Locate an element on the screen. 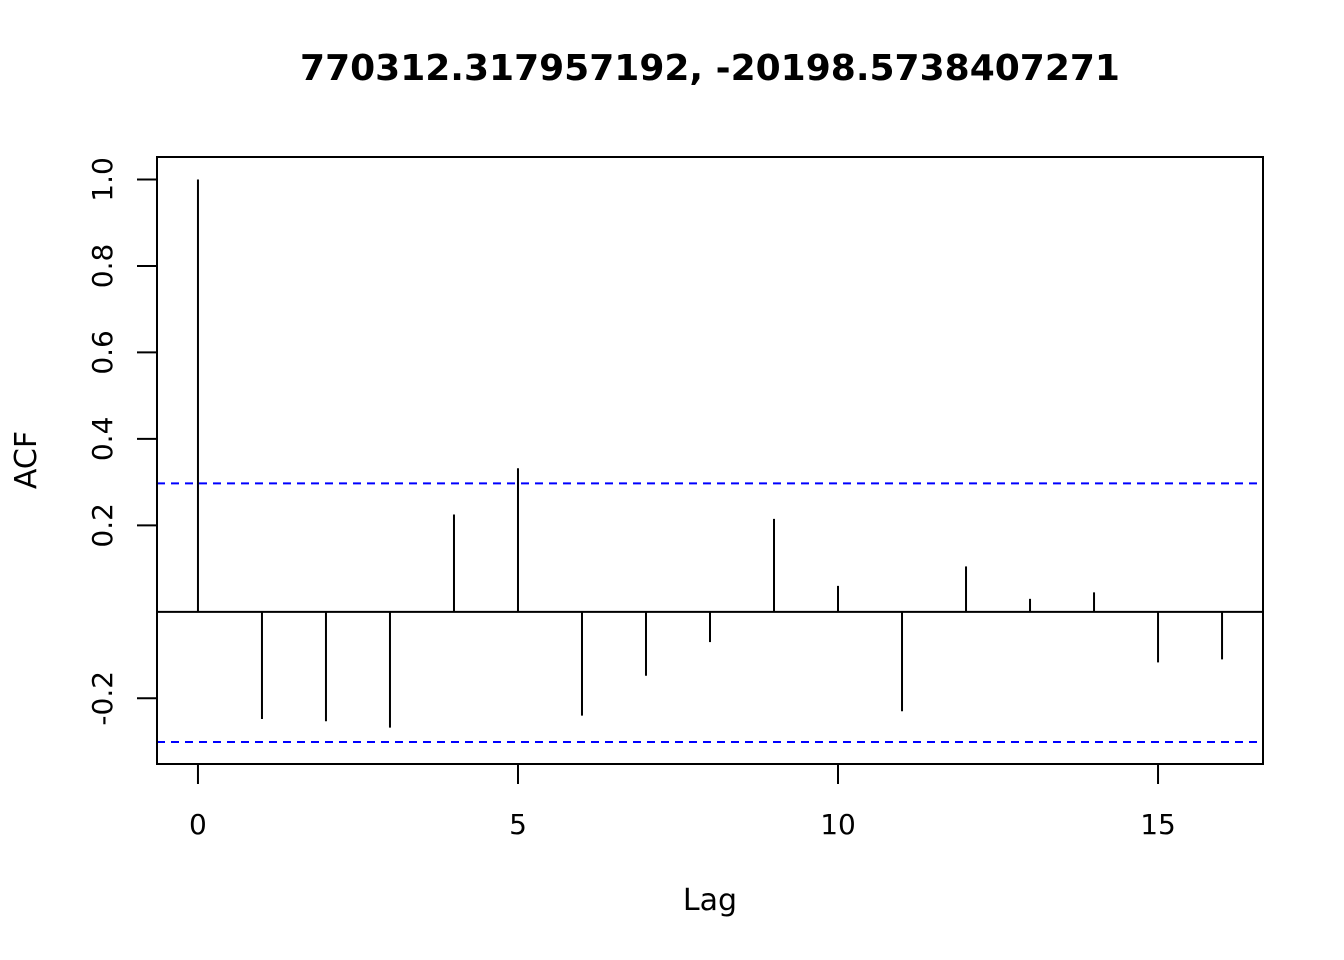 This screenshot has width=1344, height=960. x-tick-label: 10 is located at coordinates (838, 824).